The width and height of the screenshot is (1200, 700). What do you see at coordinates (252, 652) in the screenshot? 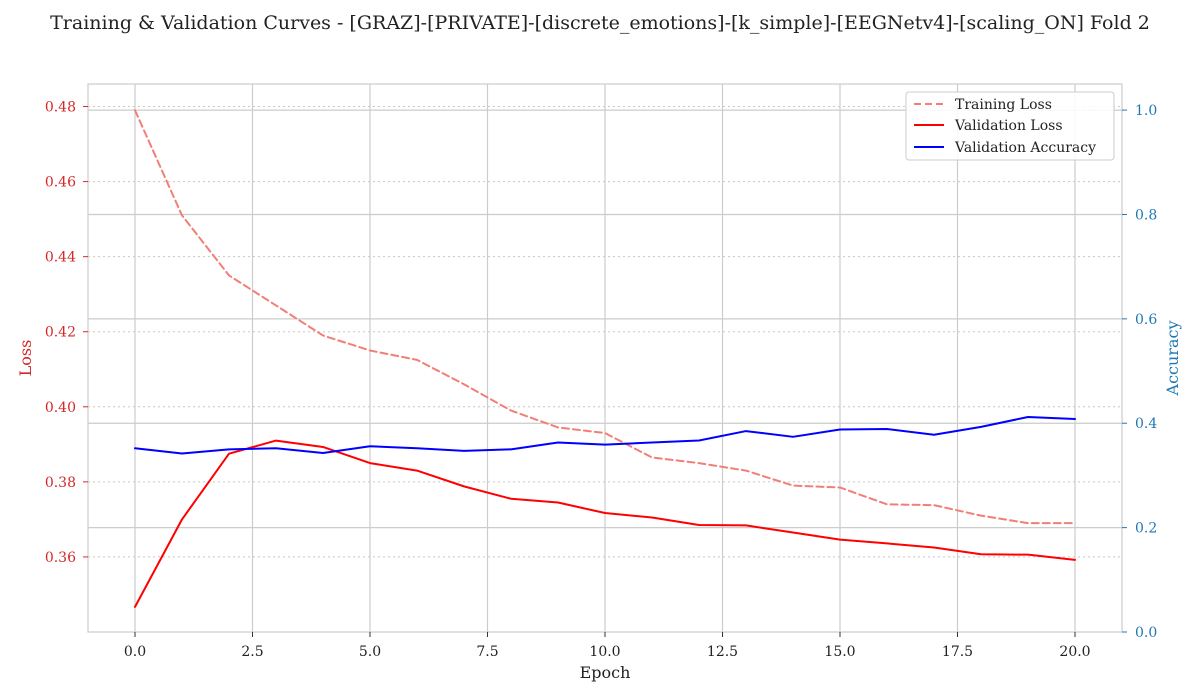
I see `x-tick-label: 2.5` at bounding box center [252, 652].